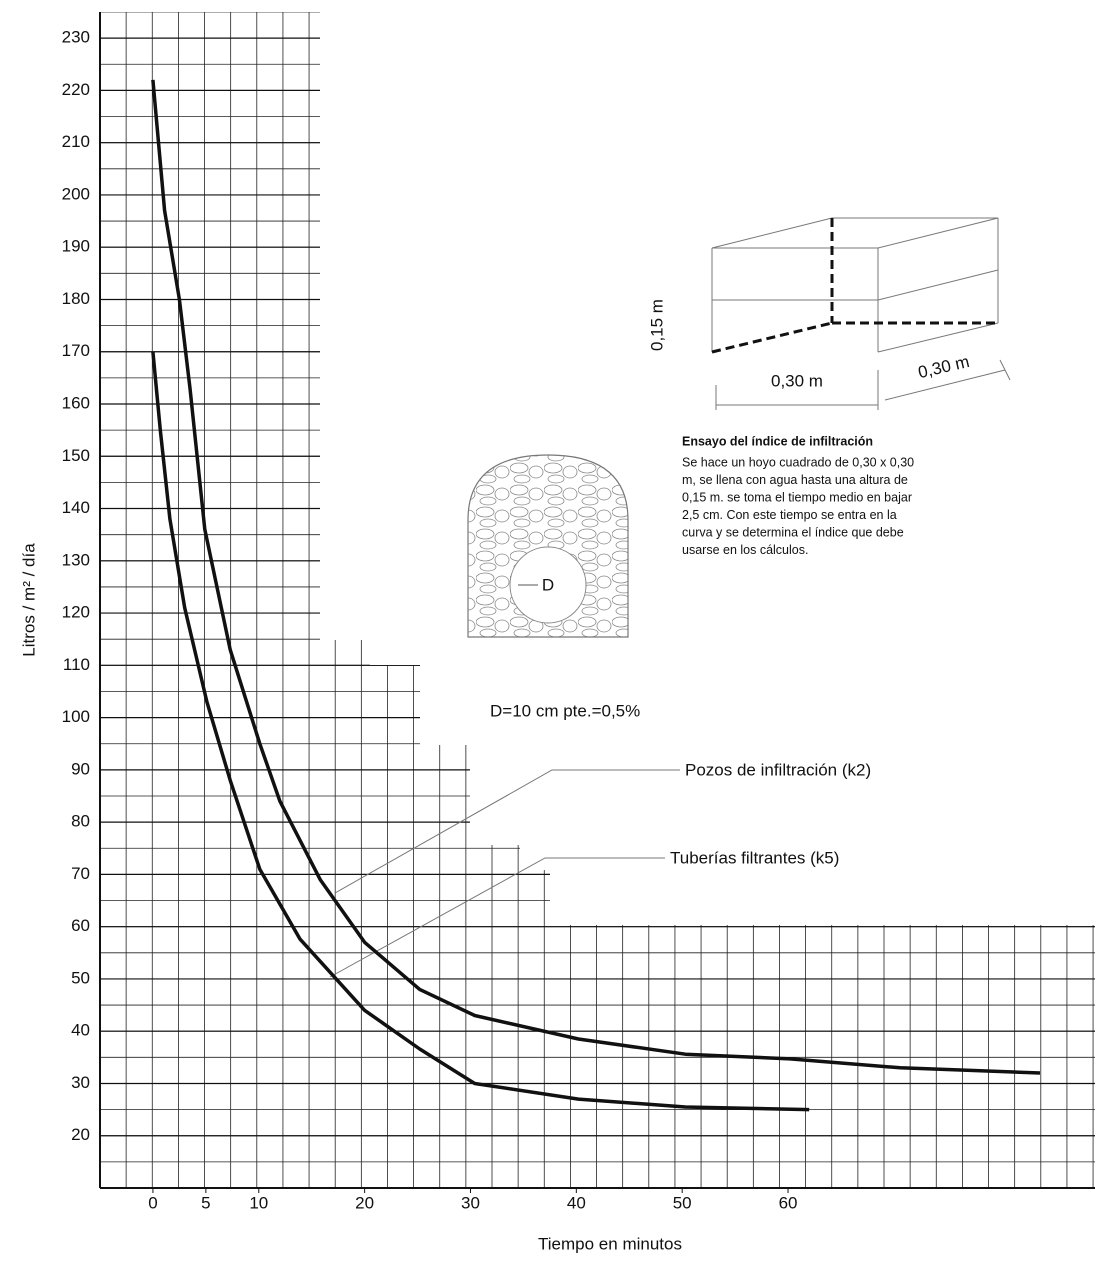 The width and height of the screenshot is (1097, 1264). Describe the element at coordinates (76, 507) in the screenshot. I see `y-tick-label: 140` at that location.